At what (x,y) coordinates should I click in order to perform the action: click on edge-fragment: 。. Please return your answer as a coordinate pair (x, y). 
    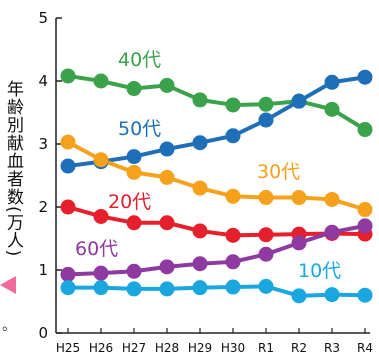
    Looking at the image, I should click on (9, 326).